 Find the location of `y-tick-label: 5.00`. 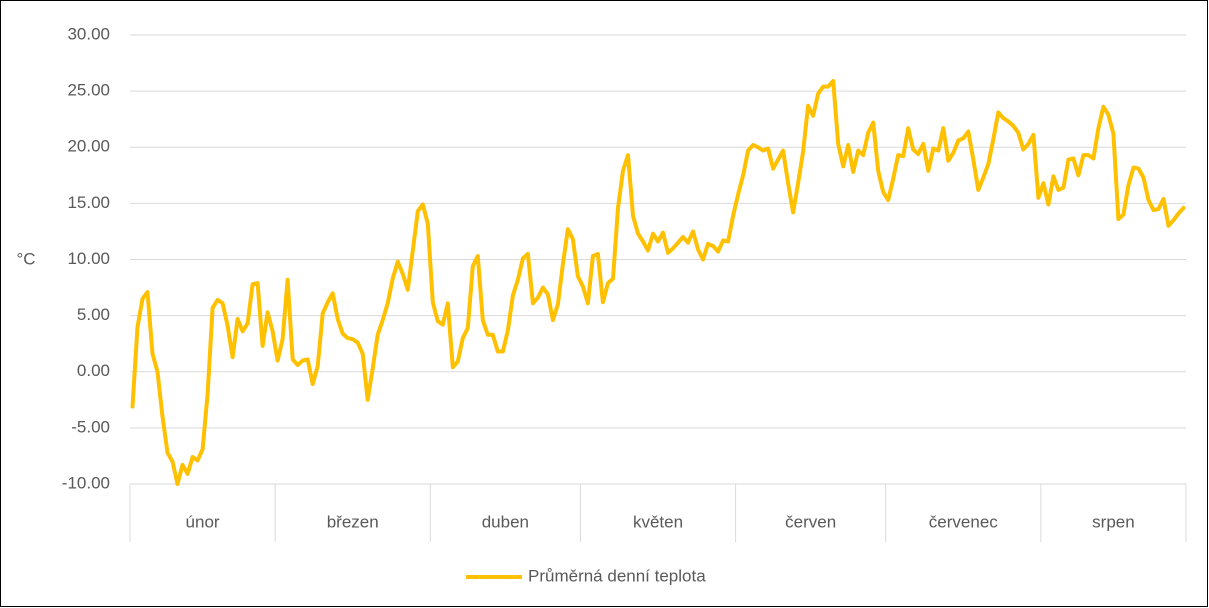

y-tick-label: 5.00 is located at coordinates (93, 314).